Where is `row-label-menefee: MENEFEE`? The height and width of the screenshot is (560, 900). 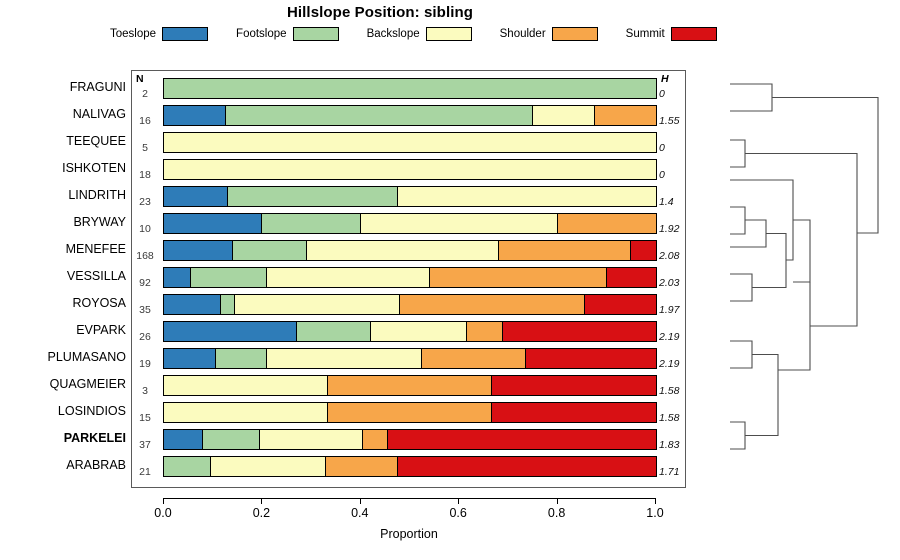
row-label-menefee: MENEFEE is located at coordinates (95, 249).